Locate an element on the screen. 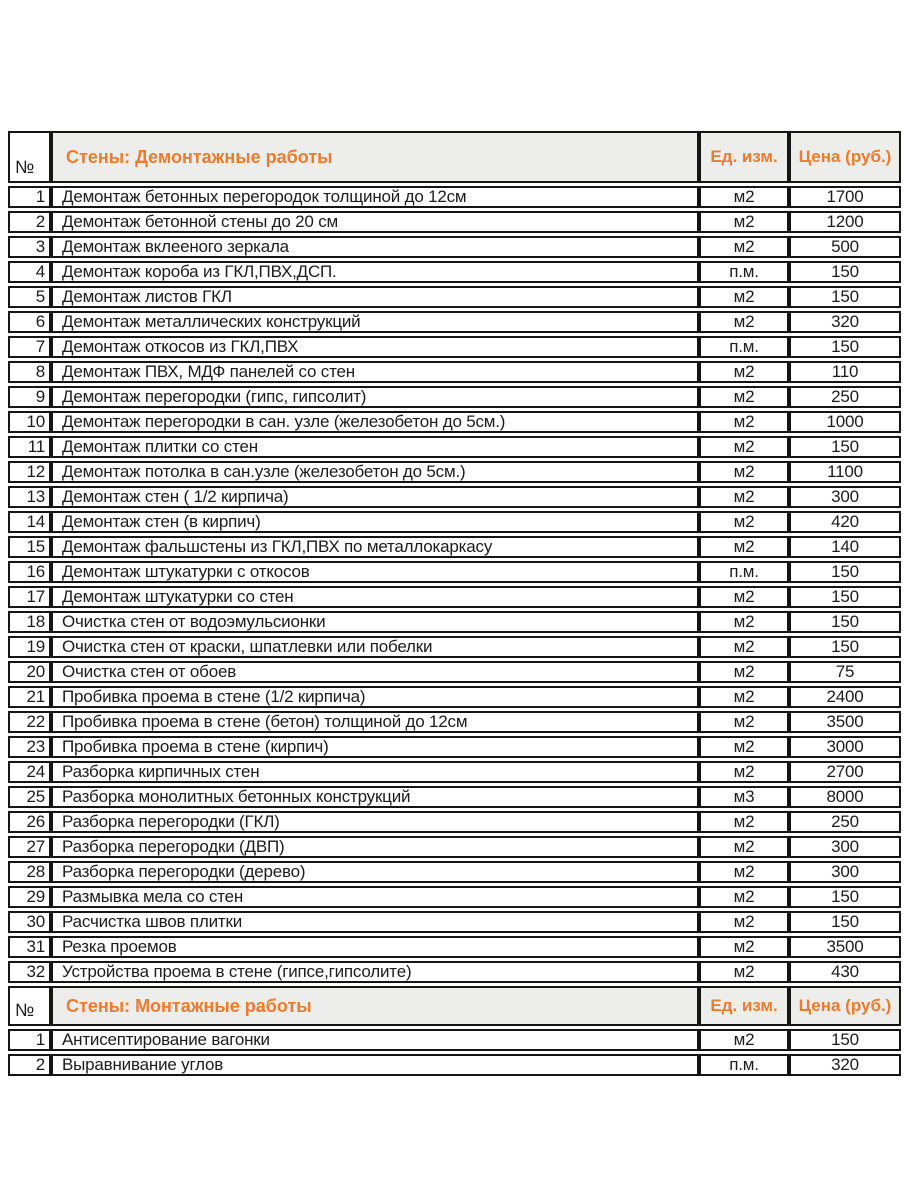 This screenshot has height=1203, width=910. work-name: Пробивка проема в стене (1/2 кирпича) is located at coordinates (214, 696).